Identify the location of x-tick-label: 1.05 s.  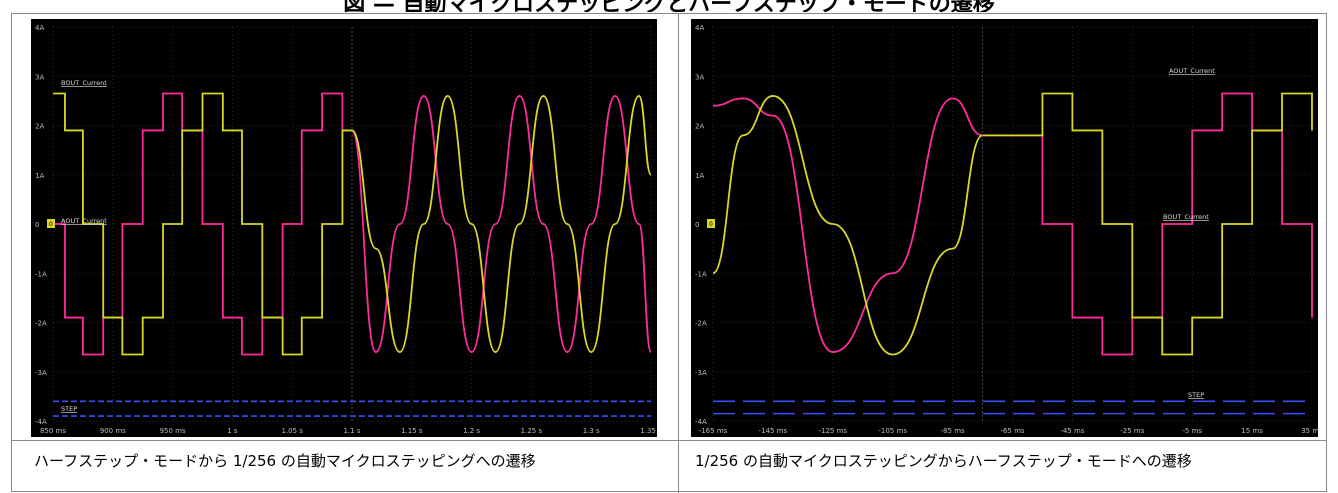
(292, 431).